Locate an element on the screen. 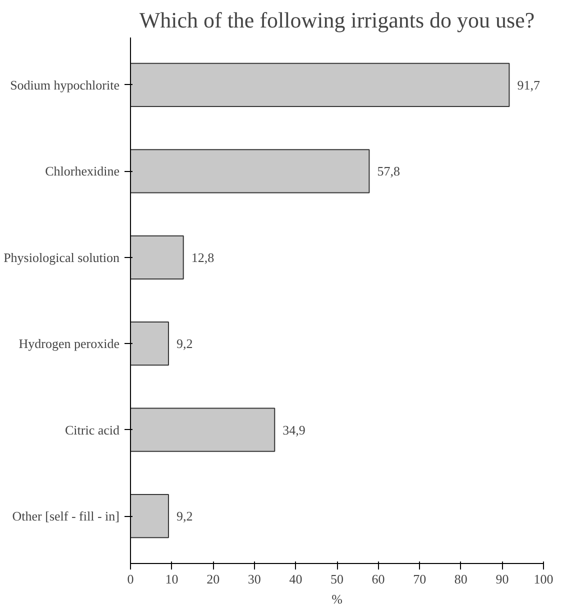 The image size is (585, 611). x-tick-label: 30 is located at coordinates (254, 579).